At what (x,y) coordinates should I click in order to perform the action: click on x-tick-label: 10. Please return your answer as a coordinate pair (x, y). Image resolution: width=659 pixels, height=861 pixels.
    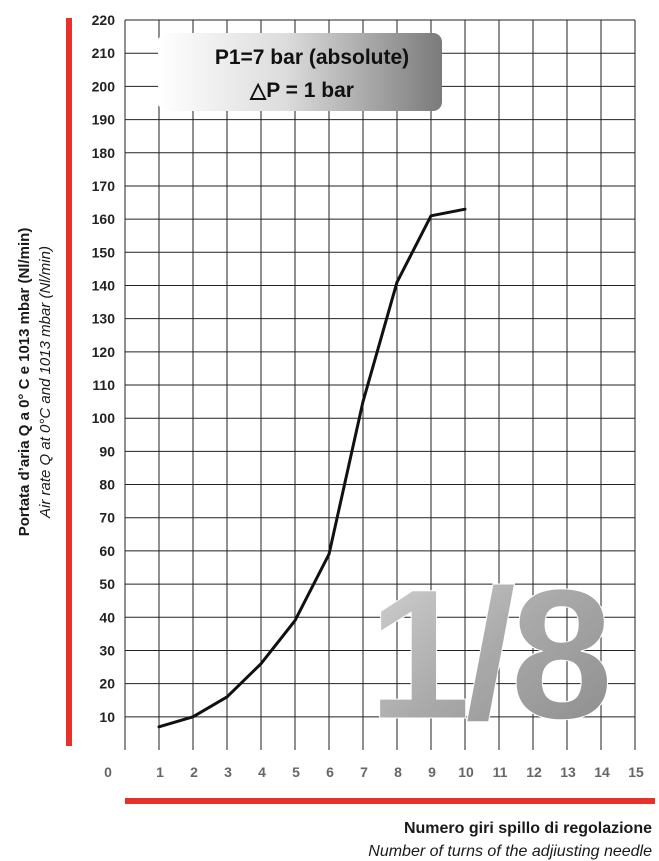
    Looking at the image, I should click on (466, 772).